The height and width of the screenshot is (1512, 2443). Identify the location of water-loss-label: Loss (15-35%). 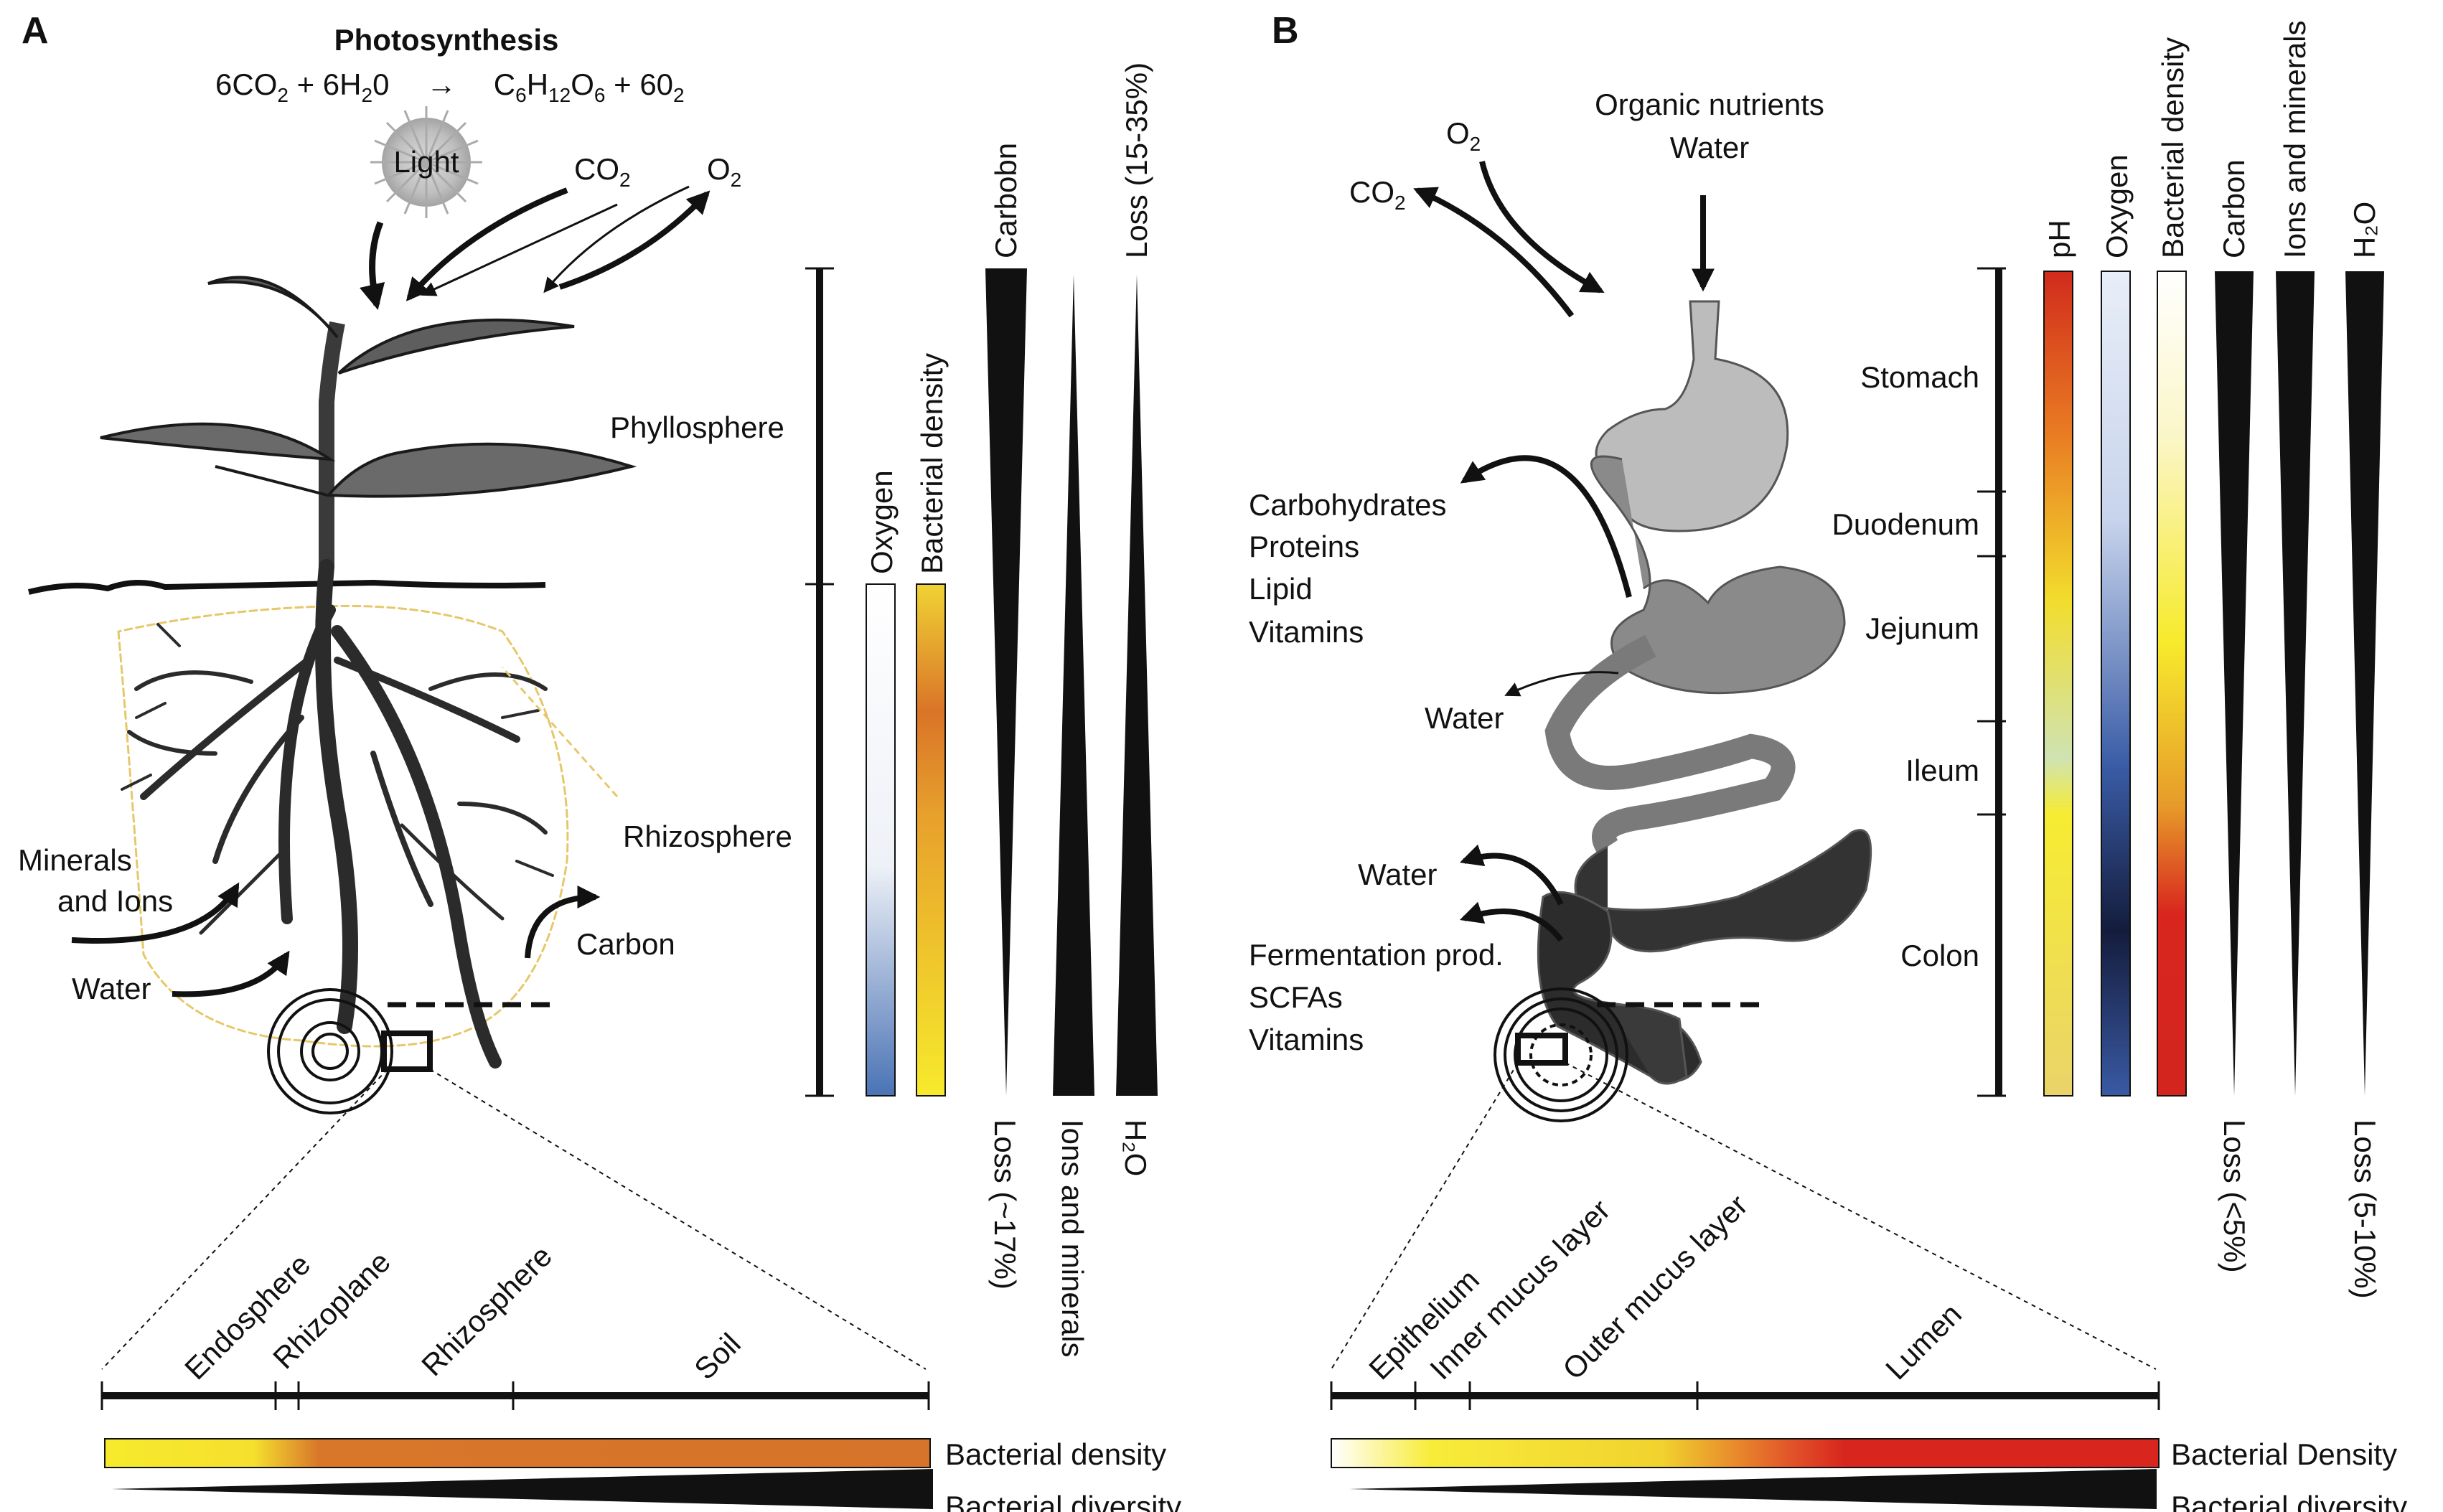
(1136, 160).